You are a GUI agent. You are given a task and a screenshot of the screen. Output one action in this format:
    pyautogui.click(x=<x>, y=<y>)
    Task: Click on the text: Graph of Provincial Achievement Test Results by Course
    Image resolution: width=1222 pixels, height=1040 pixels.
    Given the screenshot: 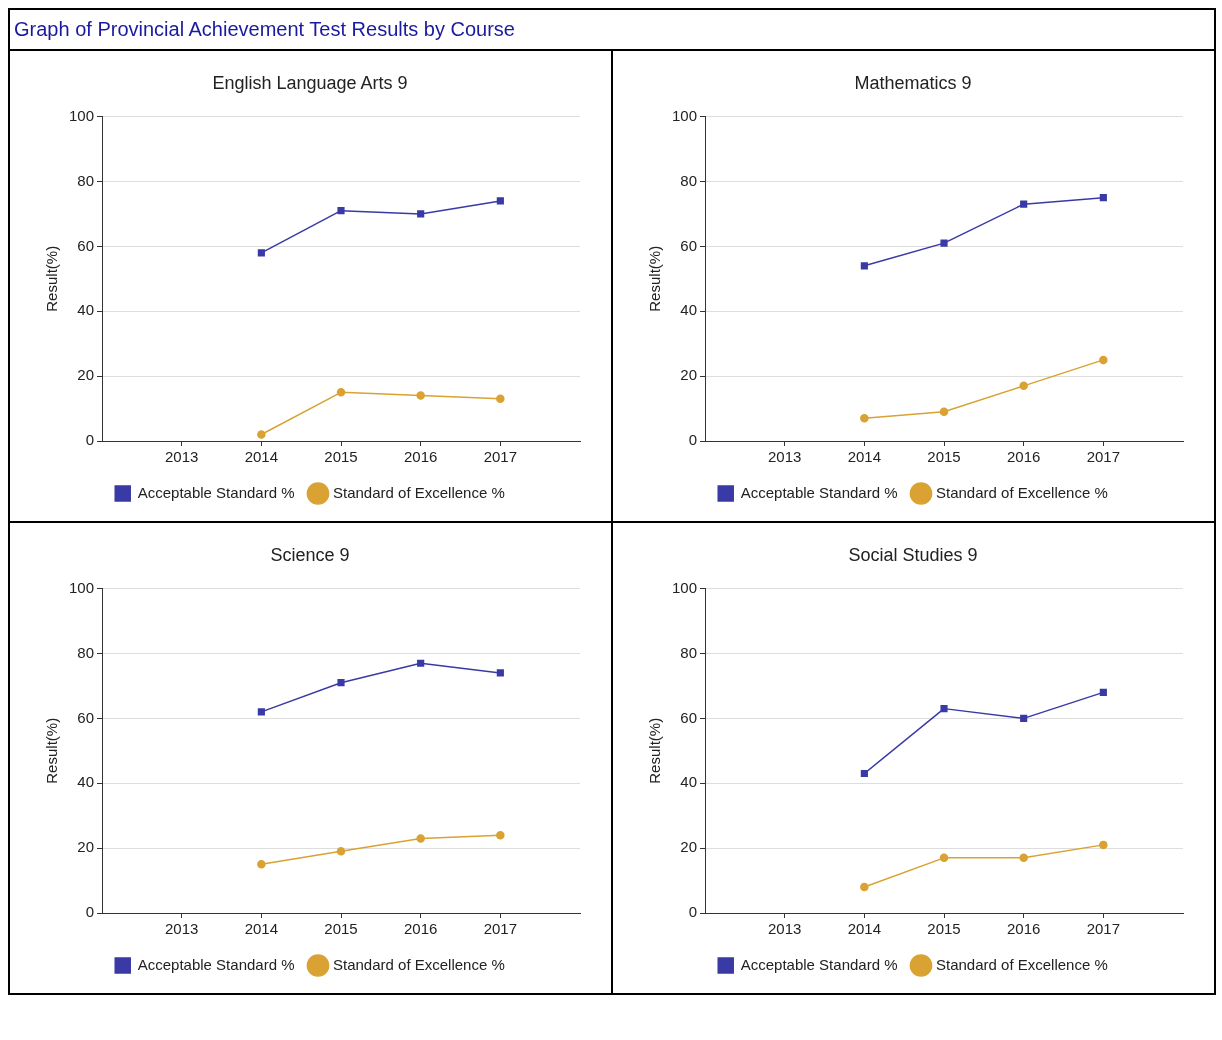 What is the action you would take?
    pyautogui.click(x=264, y=29)
    